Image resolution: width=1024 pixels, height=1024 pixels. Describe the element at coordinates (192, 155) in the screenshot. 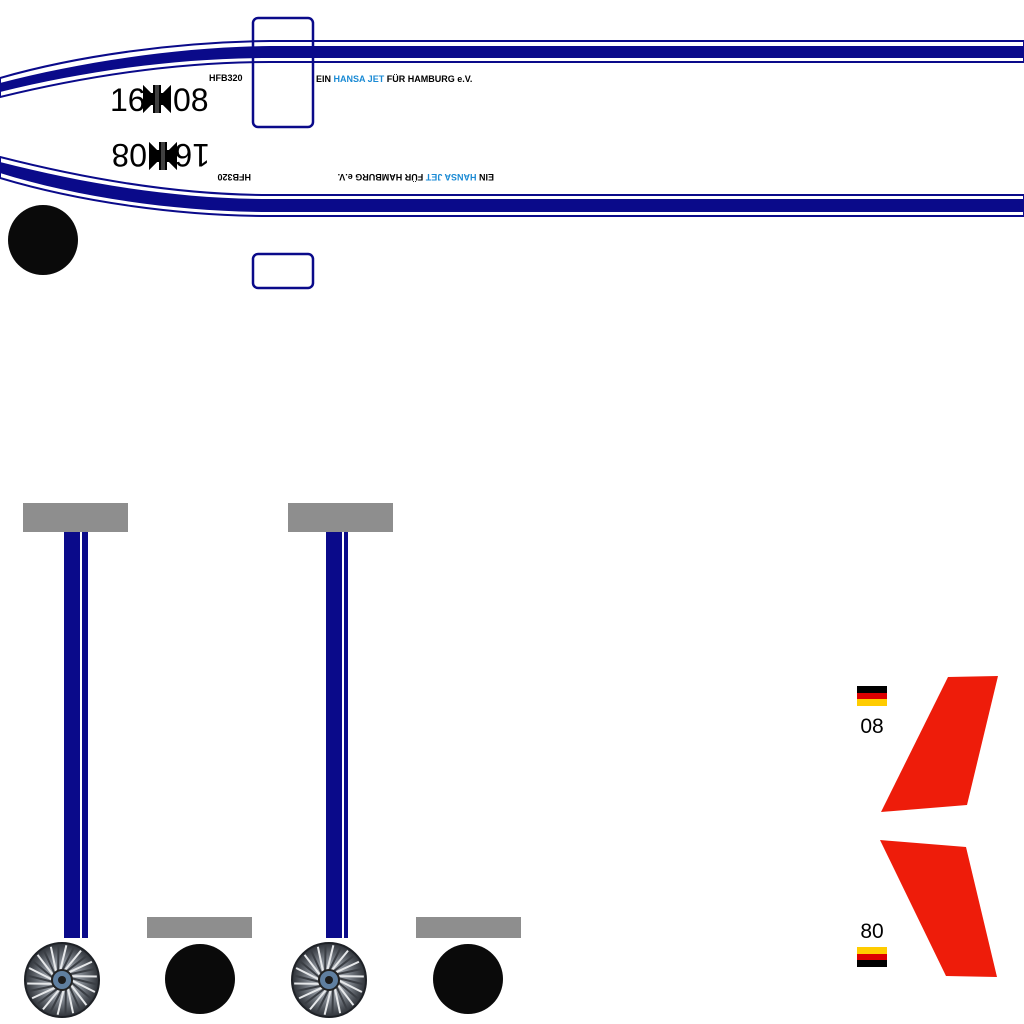

I see `serial-bottom-left: 16` at that location.